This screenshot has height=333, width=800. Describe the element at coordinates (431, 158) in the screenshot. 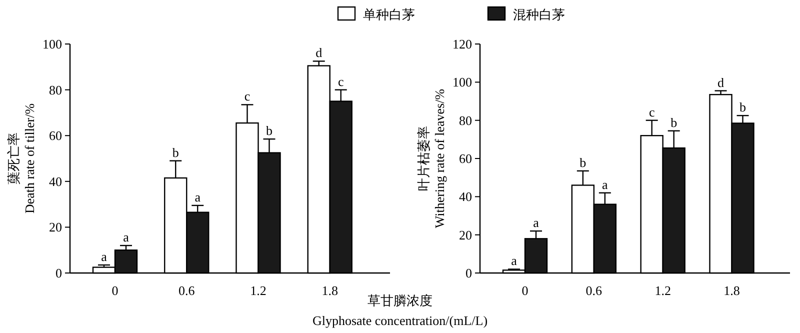

I see `y-axis-title: 叶片枯萎率 Withering rate of leaves/%` at that location.